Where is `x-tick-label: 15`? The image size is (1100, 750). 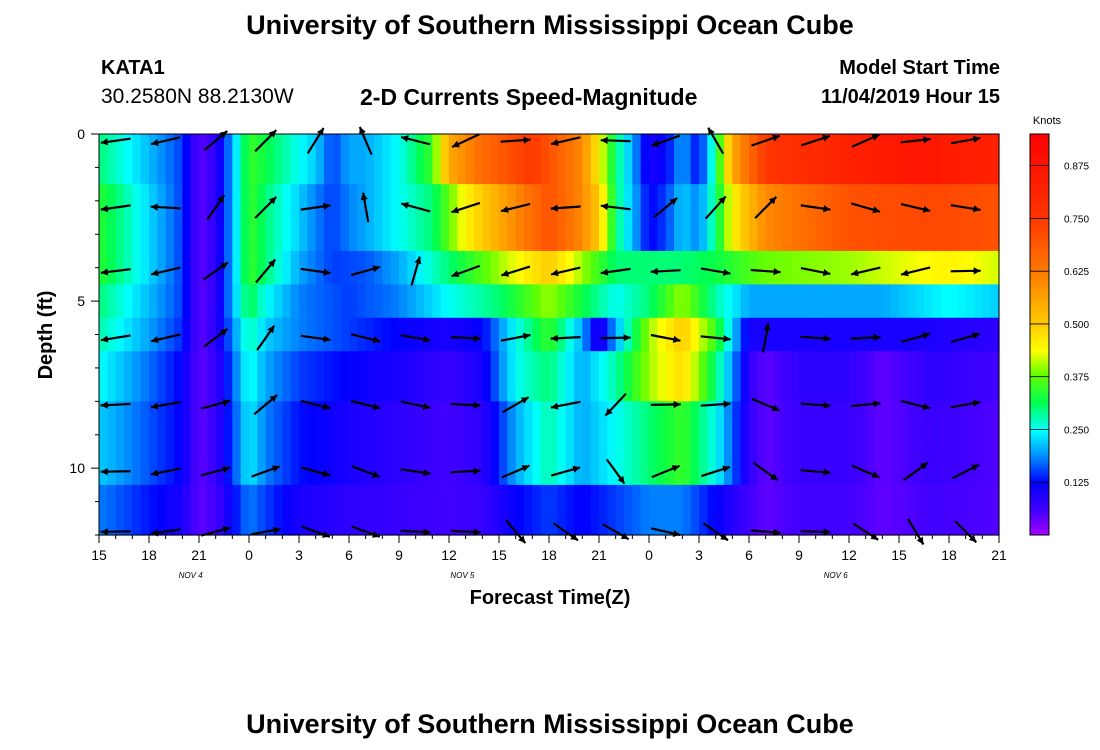 x-tick-label: 15 is located at coordinates (899, 555).